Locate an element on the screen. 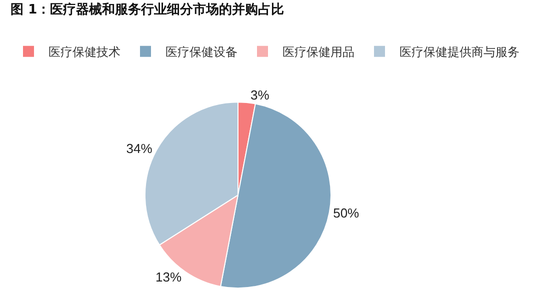  data-label: 3% is located at coordinates (260, 95).